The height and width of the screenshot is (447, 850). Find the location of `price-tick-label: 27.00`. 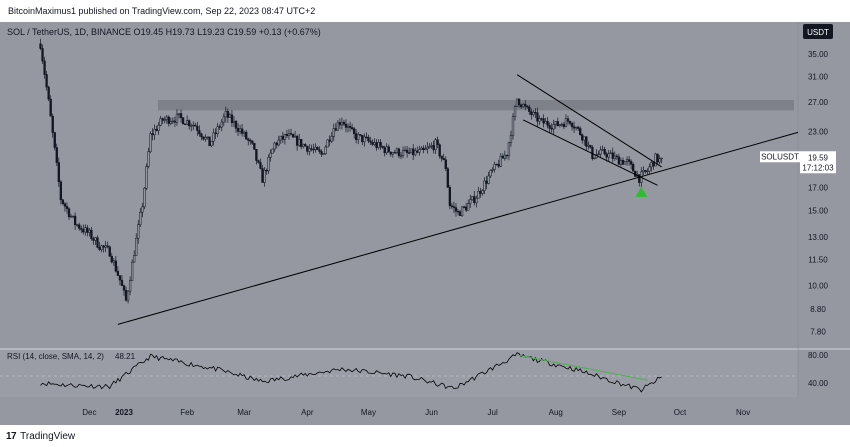

price-tick-label: 27.00 is located at coordinates (818, 102).